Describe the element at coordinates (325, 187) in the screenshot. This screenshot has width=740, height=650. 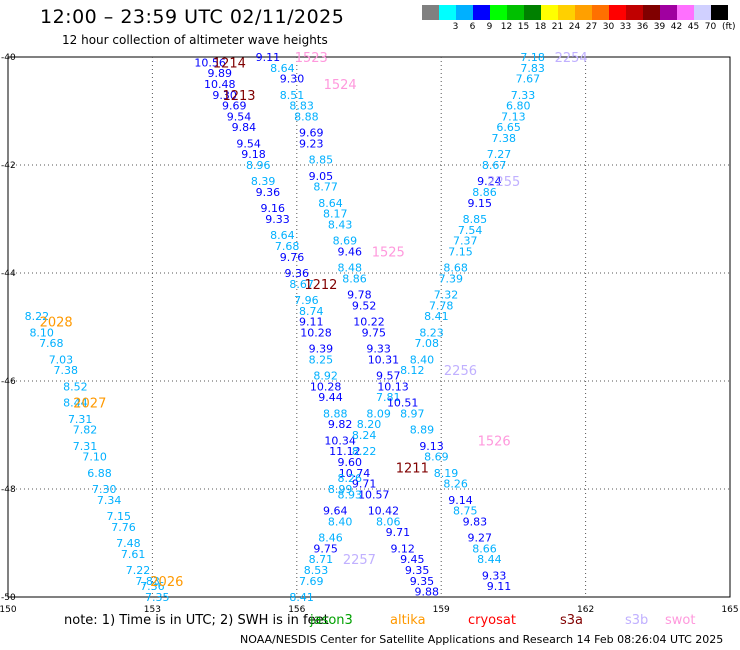
I see `wave-height-value: 8.77` at that location.